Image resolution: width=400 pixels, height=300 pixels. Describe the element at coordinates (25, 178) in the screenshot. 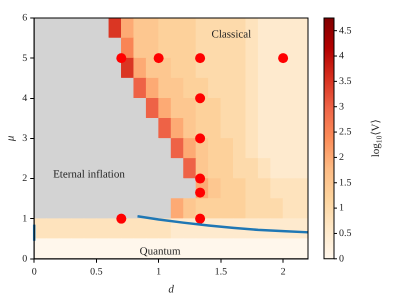

I see `y-tick-label: 2` at that location.